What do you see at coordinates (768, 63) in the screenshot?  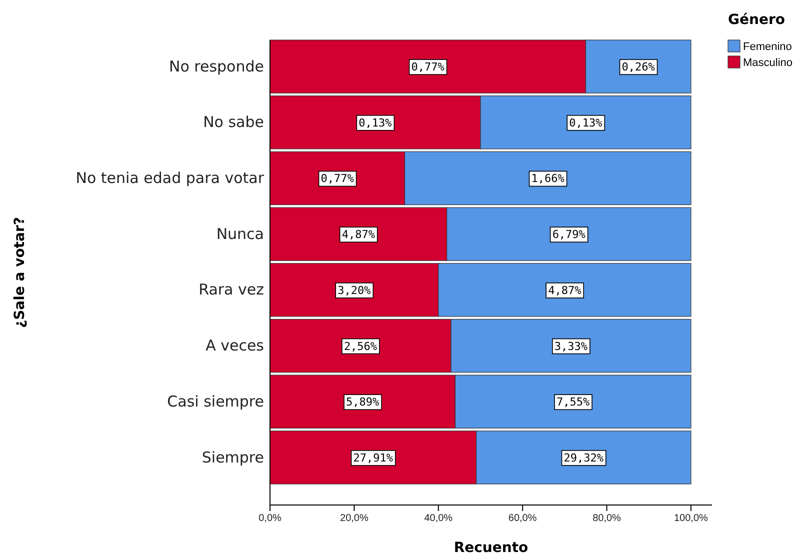 I see `legend-label: Masculino` at bounding box center [768, 63].